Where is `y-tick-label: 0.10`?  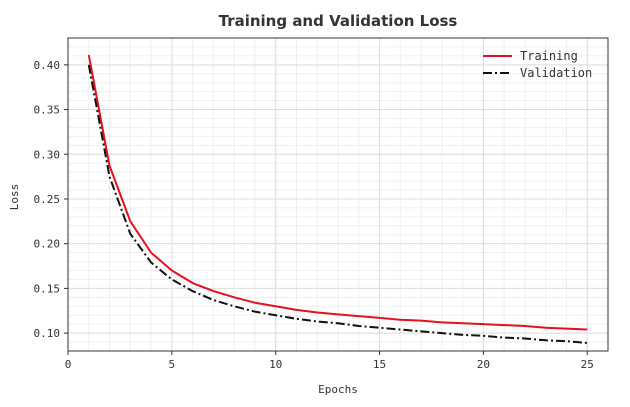
y-tick-label: 0.10 is located at coordinates (47, 333).